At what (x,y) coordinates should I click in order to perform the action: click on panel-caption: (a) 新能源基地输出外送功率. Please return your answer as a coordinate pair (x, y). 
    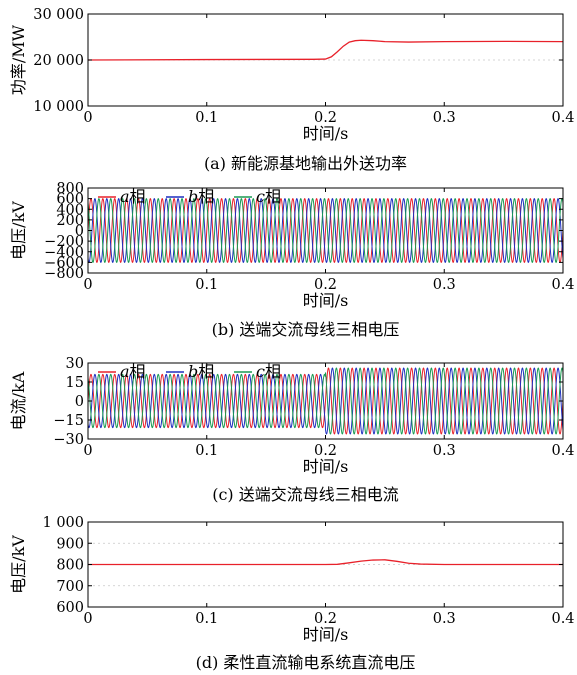
    Looking at the image, I should click on (305, 163).